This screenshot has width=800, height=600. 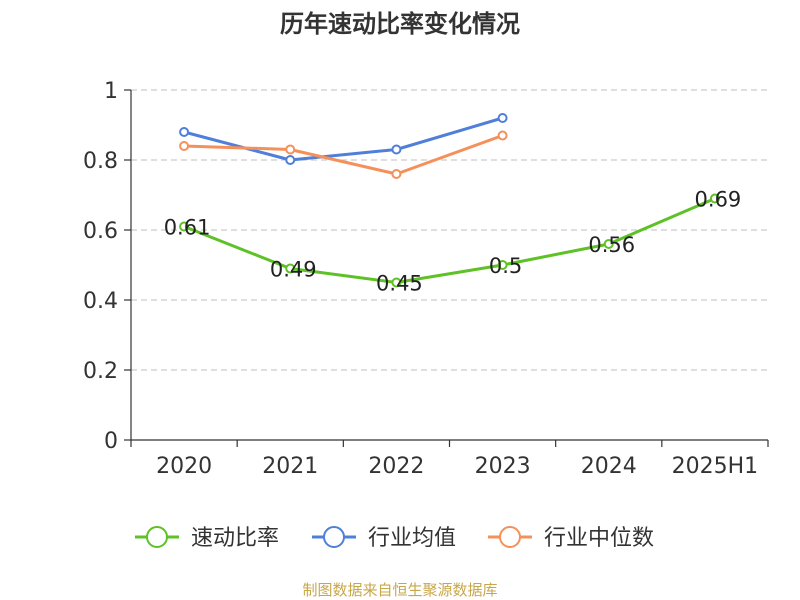 I want to click on data-labels: 0.61 0.49 0.45 0.5 0.56 0.69, so click(x=453, y=242).